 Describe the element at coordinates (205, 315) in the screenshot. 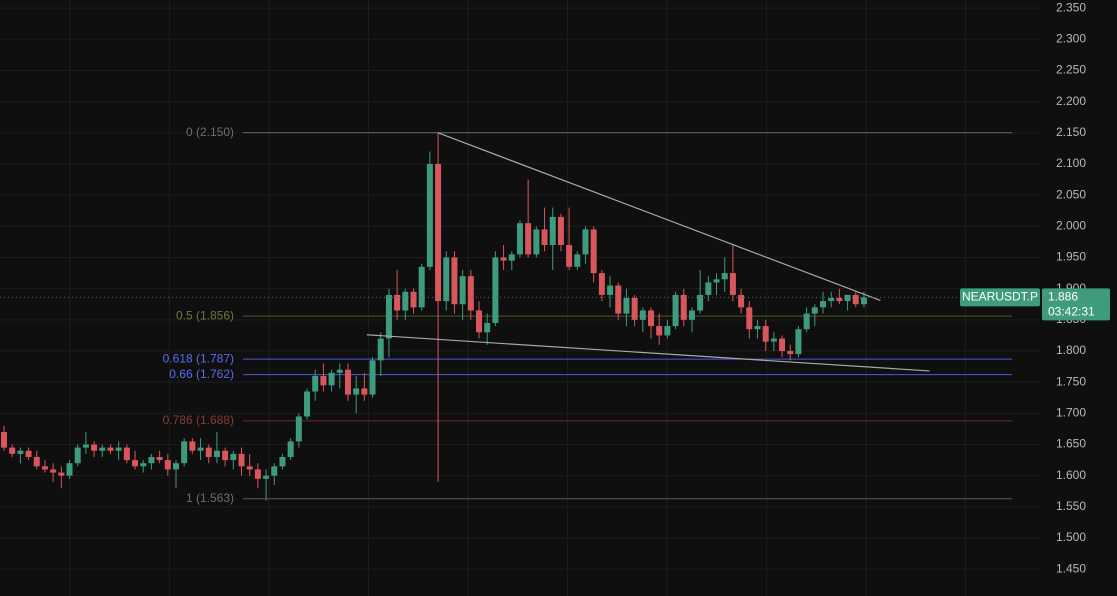

I see `fib-label: 0.5 (1.856)` at that location.